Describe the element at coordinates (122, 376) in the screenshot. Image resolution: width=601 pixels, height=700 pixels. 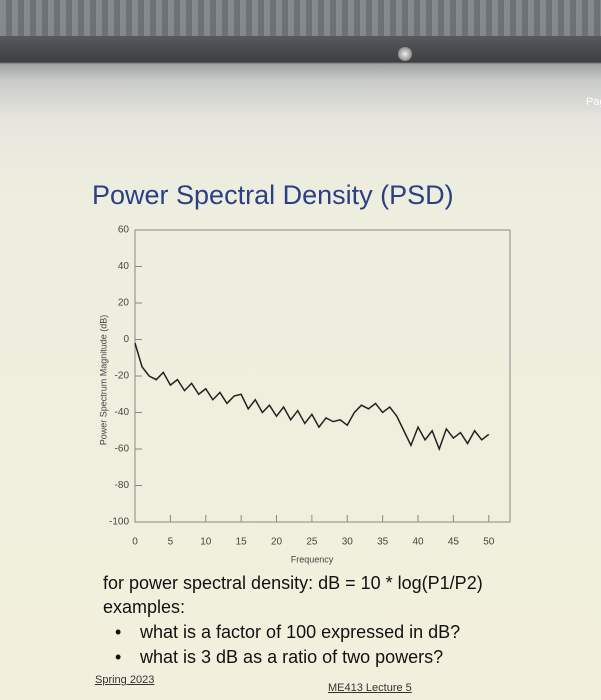
I see `y-tick-label: -20` at that location.